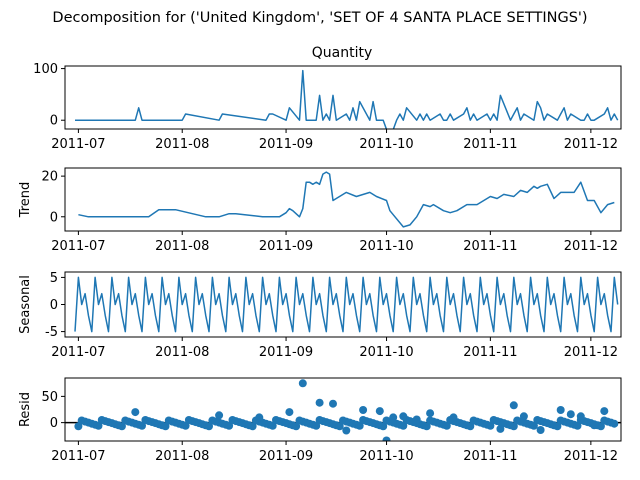 This screenshot has height=480, width=640. What do you see at coordinates (51, 332) in the screenshot?
I see `y-tick-label: -5` at bounding box center [51, 332].